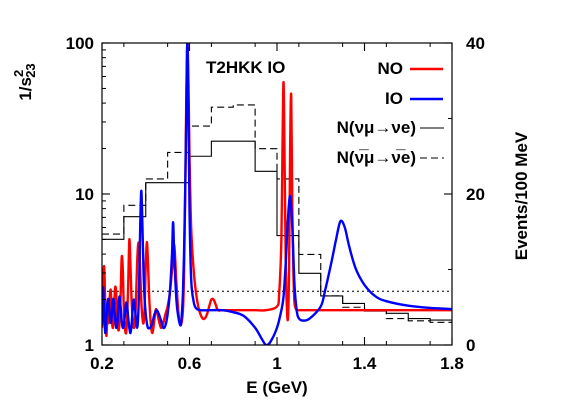 The width and height of the screenshot is (572, 401). I want to click on x-tick-label: 1, so click(276, 363).